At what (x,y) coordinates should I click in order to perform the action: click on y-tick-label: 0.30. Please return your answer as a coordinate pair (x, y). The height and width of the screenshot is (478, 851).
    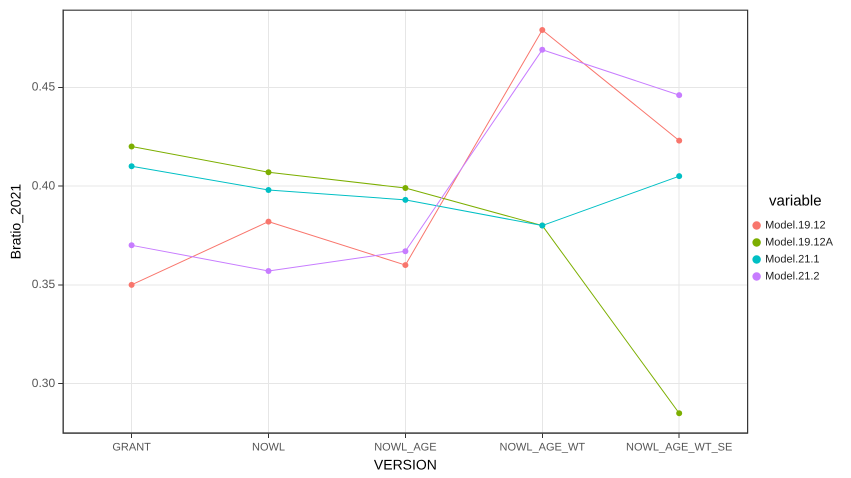
    Looking at the image, I should click on (44, 383).